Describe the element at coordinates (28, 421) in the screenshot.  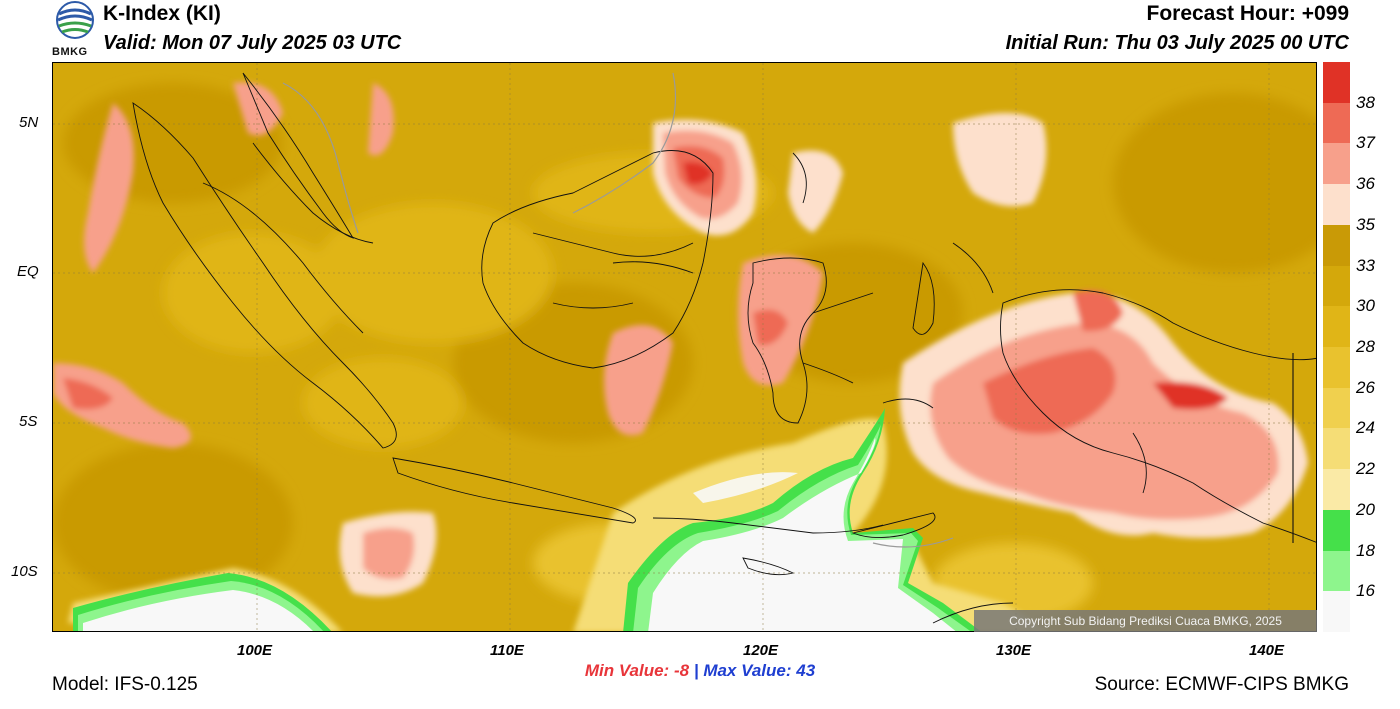
I see `lat-label-5s: 5S` at that location.